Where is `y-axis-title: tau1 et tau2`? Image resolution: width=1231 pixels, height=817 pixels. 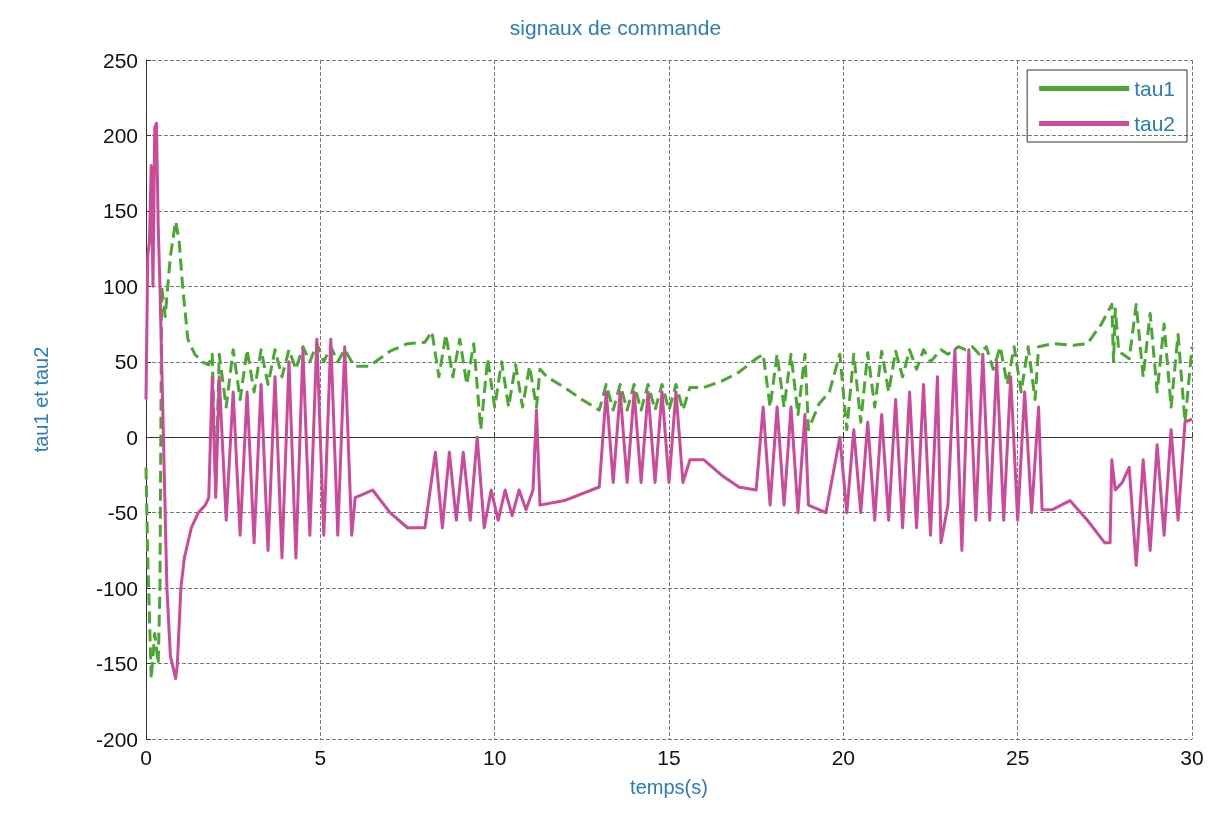 y-axis-title: tau1 et tau2 is located at coordinates (41, 399).